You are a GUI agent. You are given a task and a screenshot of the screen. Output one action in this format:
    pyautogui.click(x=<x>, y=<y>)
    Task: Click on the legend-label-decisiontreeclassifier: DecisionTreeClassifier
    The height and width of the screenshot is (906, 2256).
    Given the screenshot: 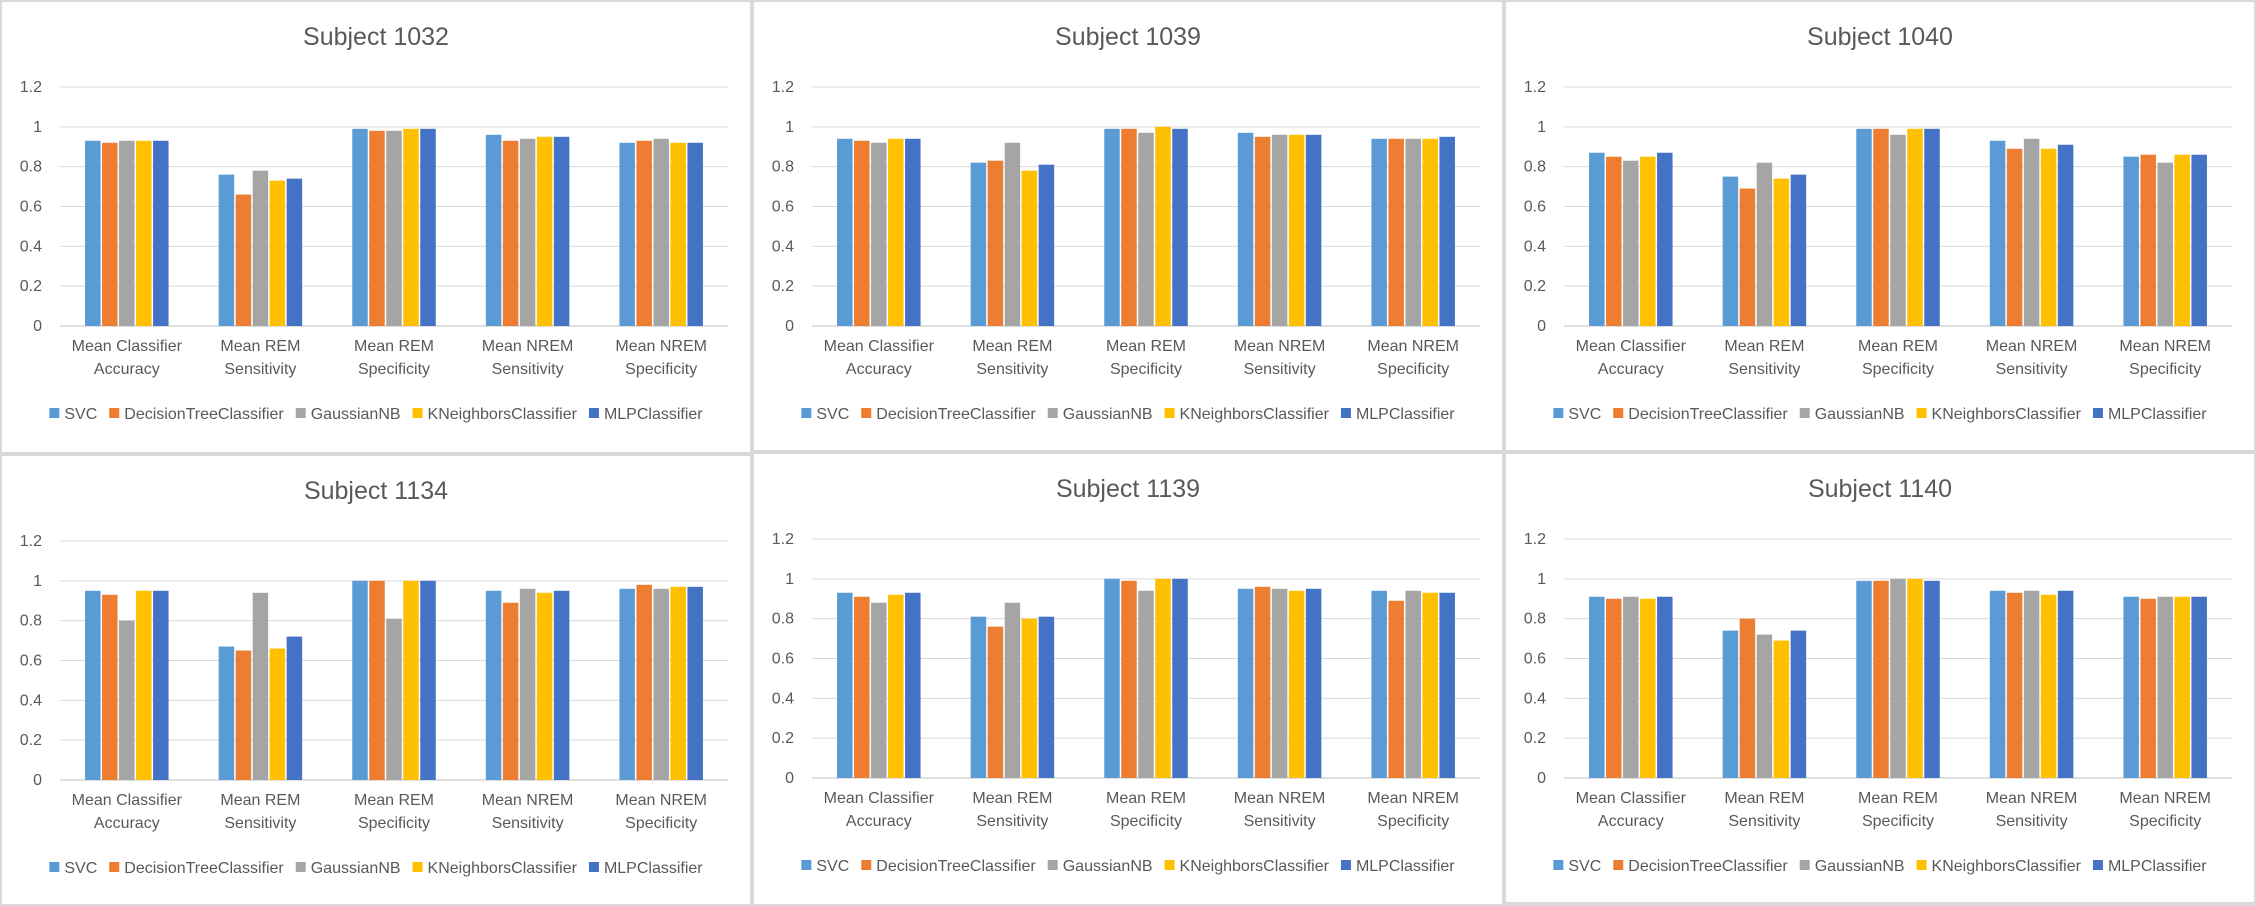 What is the action you would take?
    pyautogui.click(x=204, y=868)
    